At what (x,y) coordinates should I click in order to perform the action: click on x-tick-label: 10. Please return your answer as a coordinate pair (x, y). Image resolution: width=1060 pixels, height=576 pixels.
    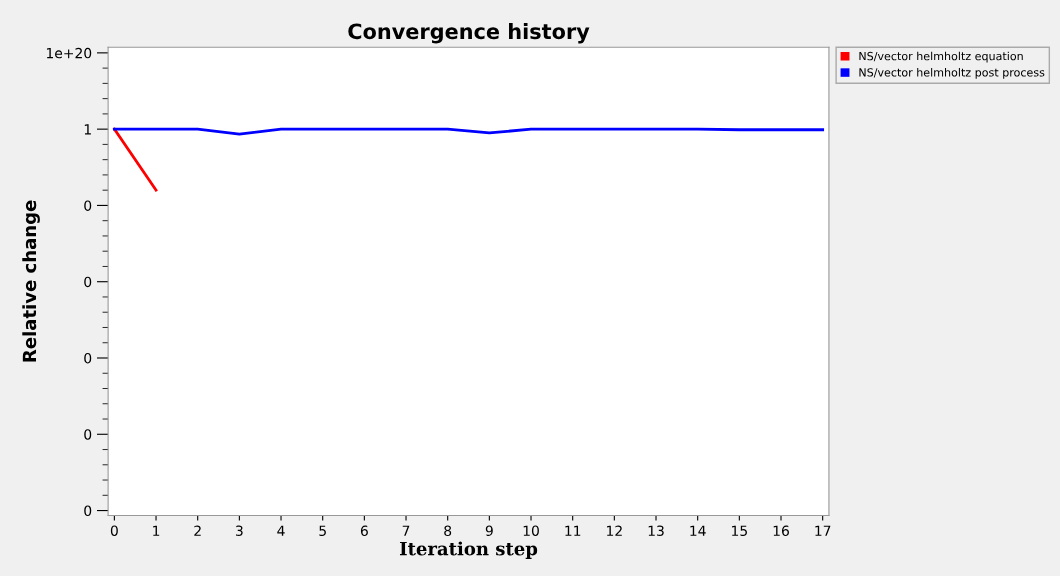
    Looking at the image, I should click on (531, 530).